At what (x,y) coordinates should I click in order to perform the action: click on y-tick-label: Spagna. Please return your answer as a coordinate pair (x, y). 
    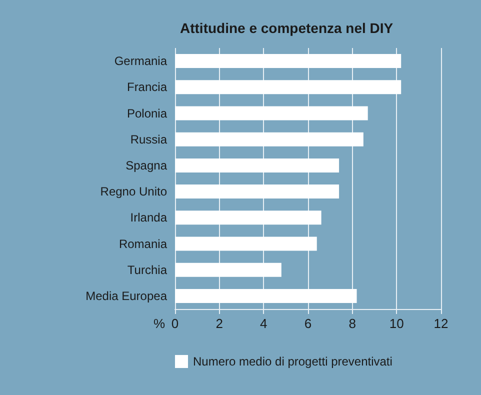
    Looking at the image, I should click on (147, 165).